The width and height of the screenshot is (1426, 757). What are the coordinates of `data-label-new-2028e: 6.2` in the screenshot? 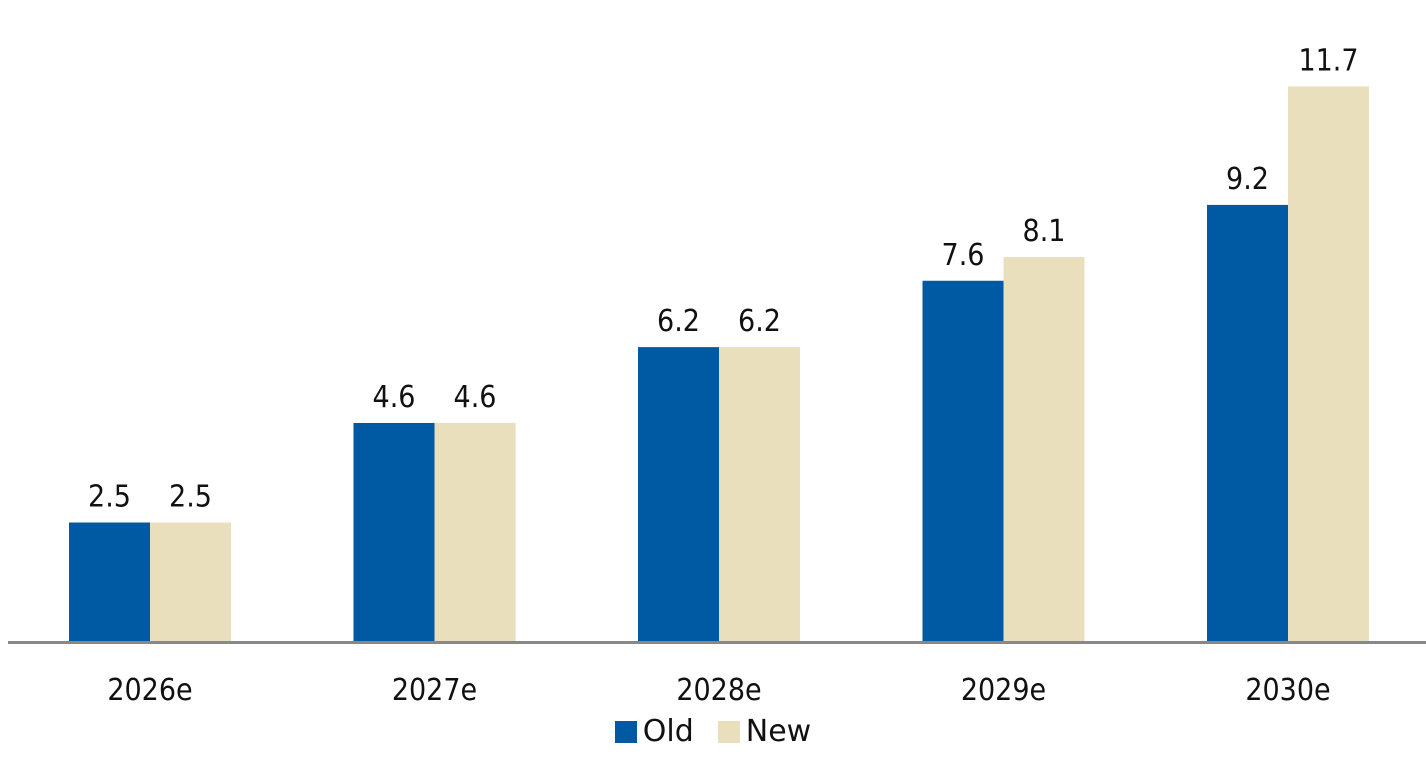 It's located at (759, 321).